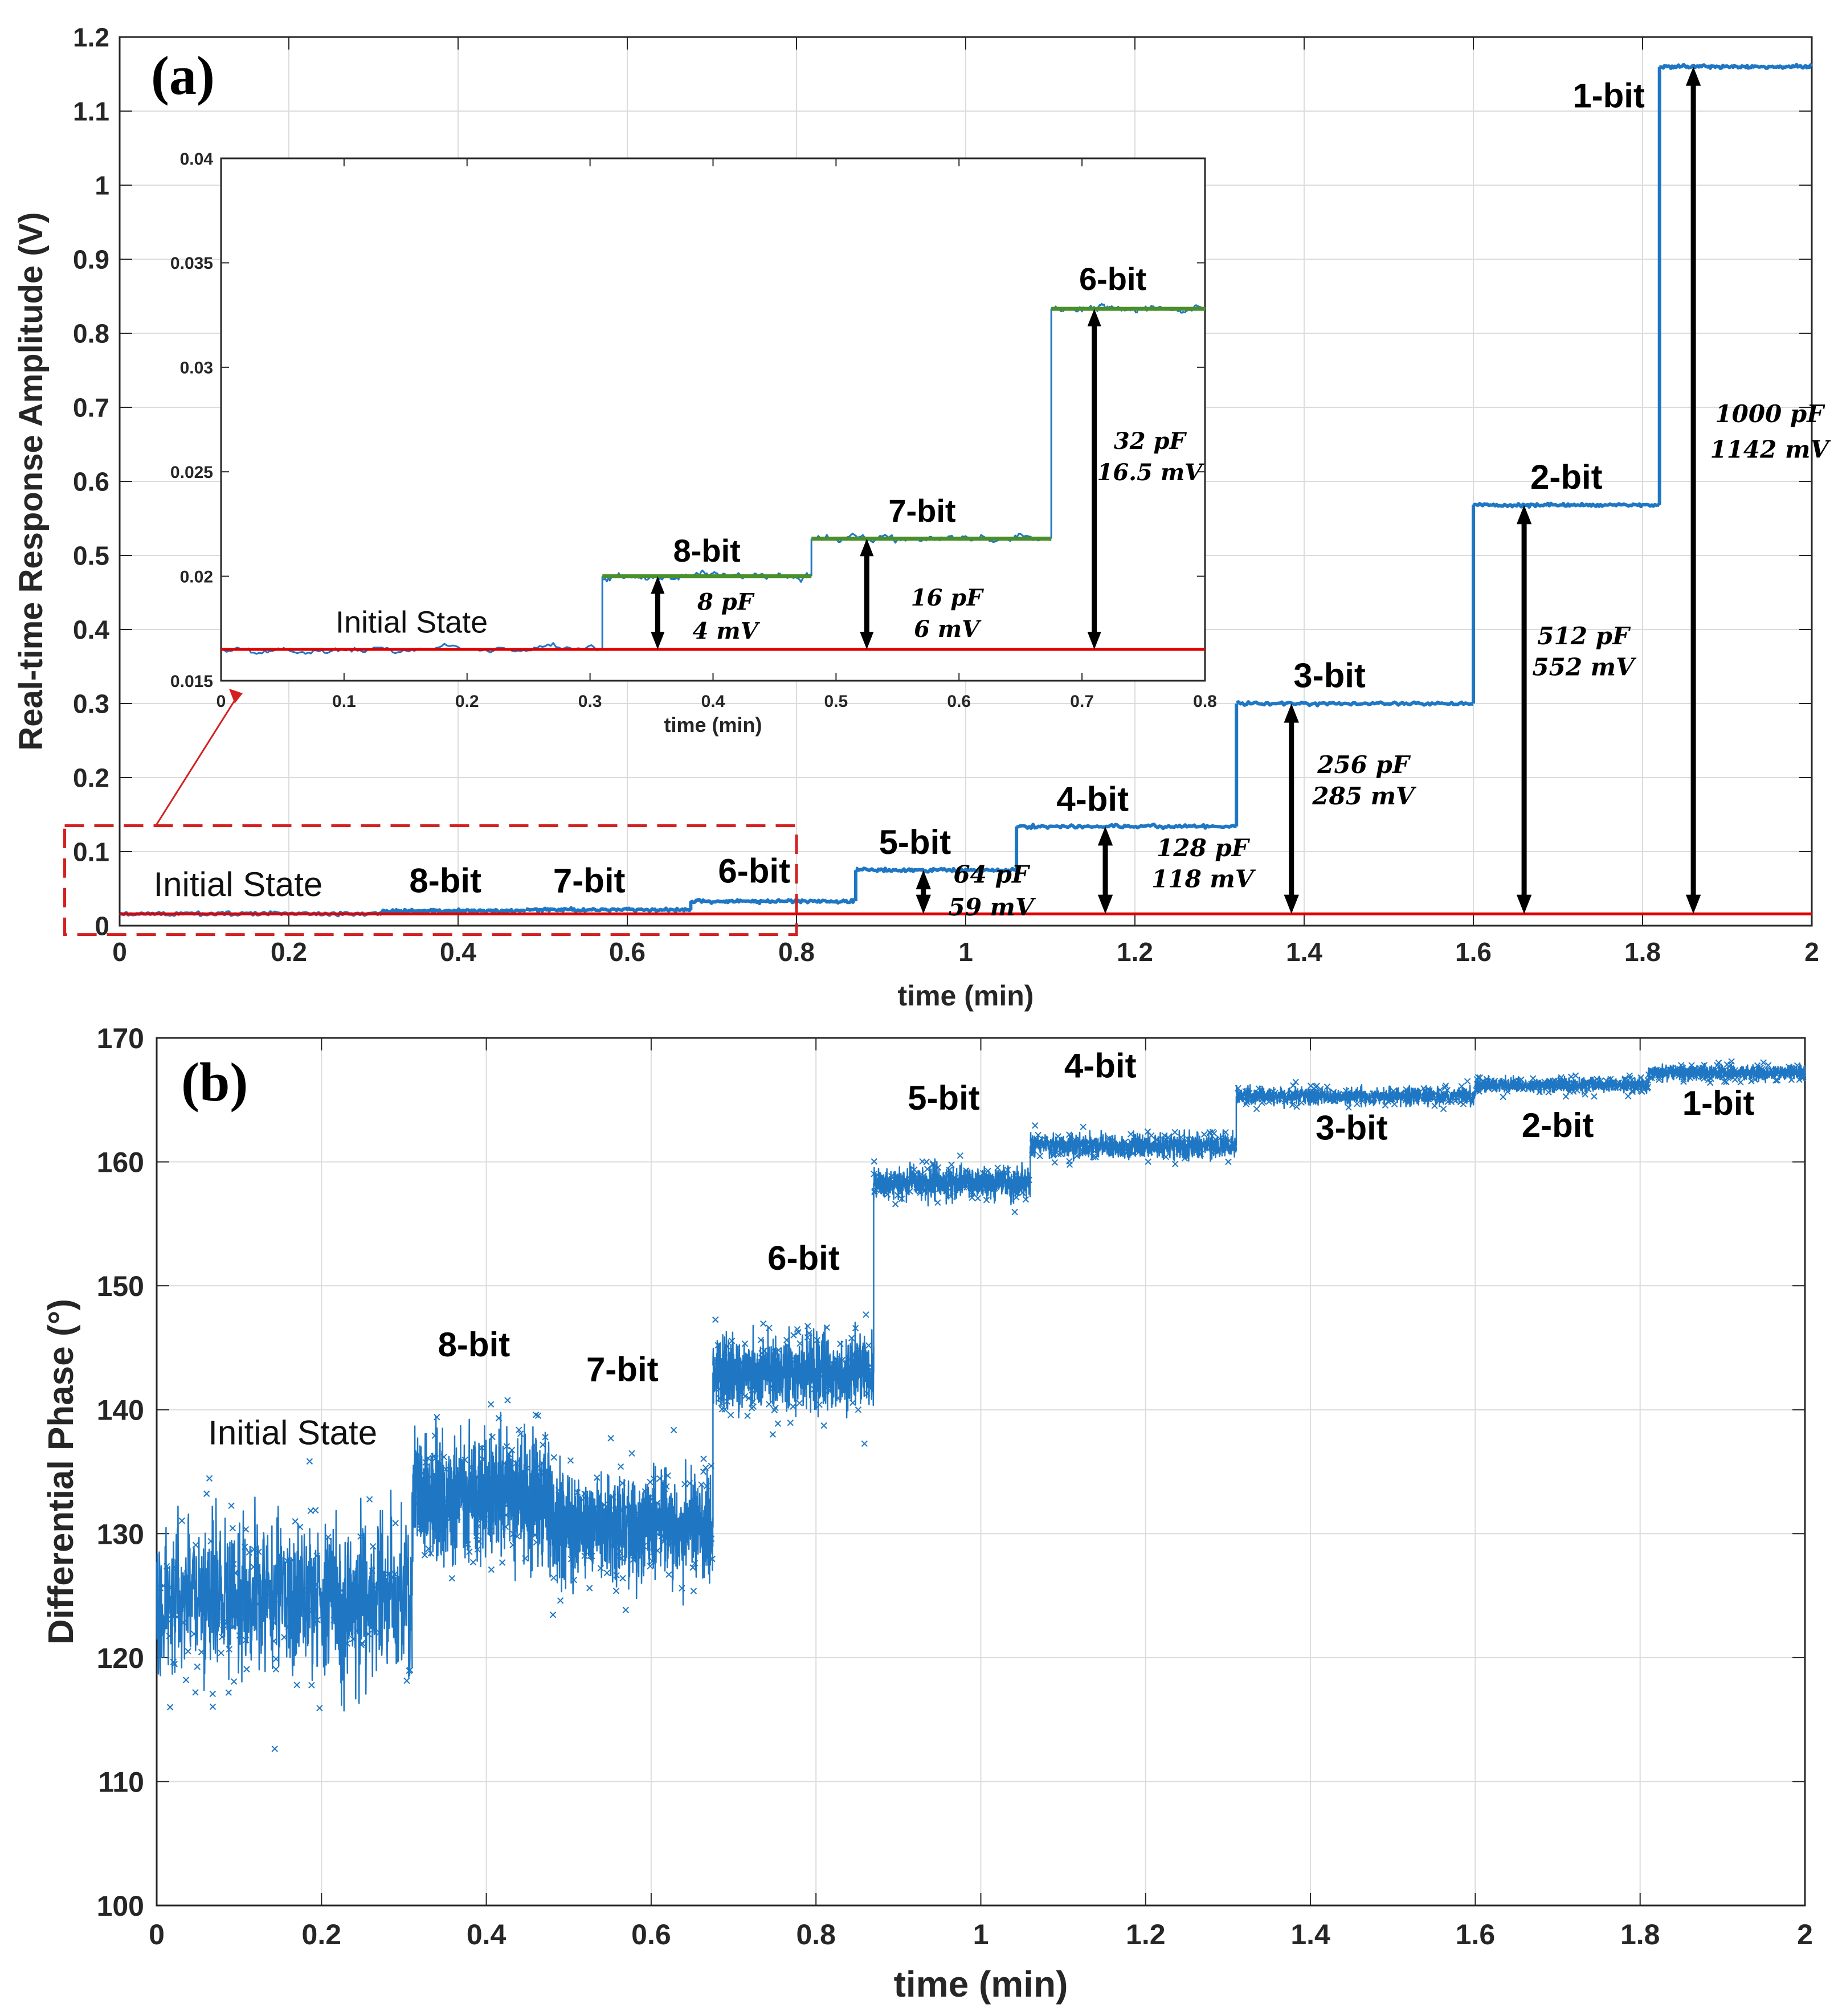  What do you see at coordinates (628, 952) in the screenshot?
I see `x-tick-label: 0.6` at bounding box center [628, 952].